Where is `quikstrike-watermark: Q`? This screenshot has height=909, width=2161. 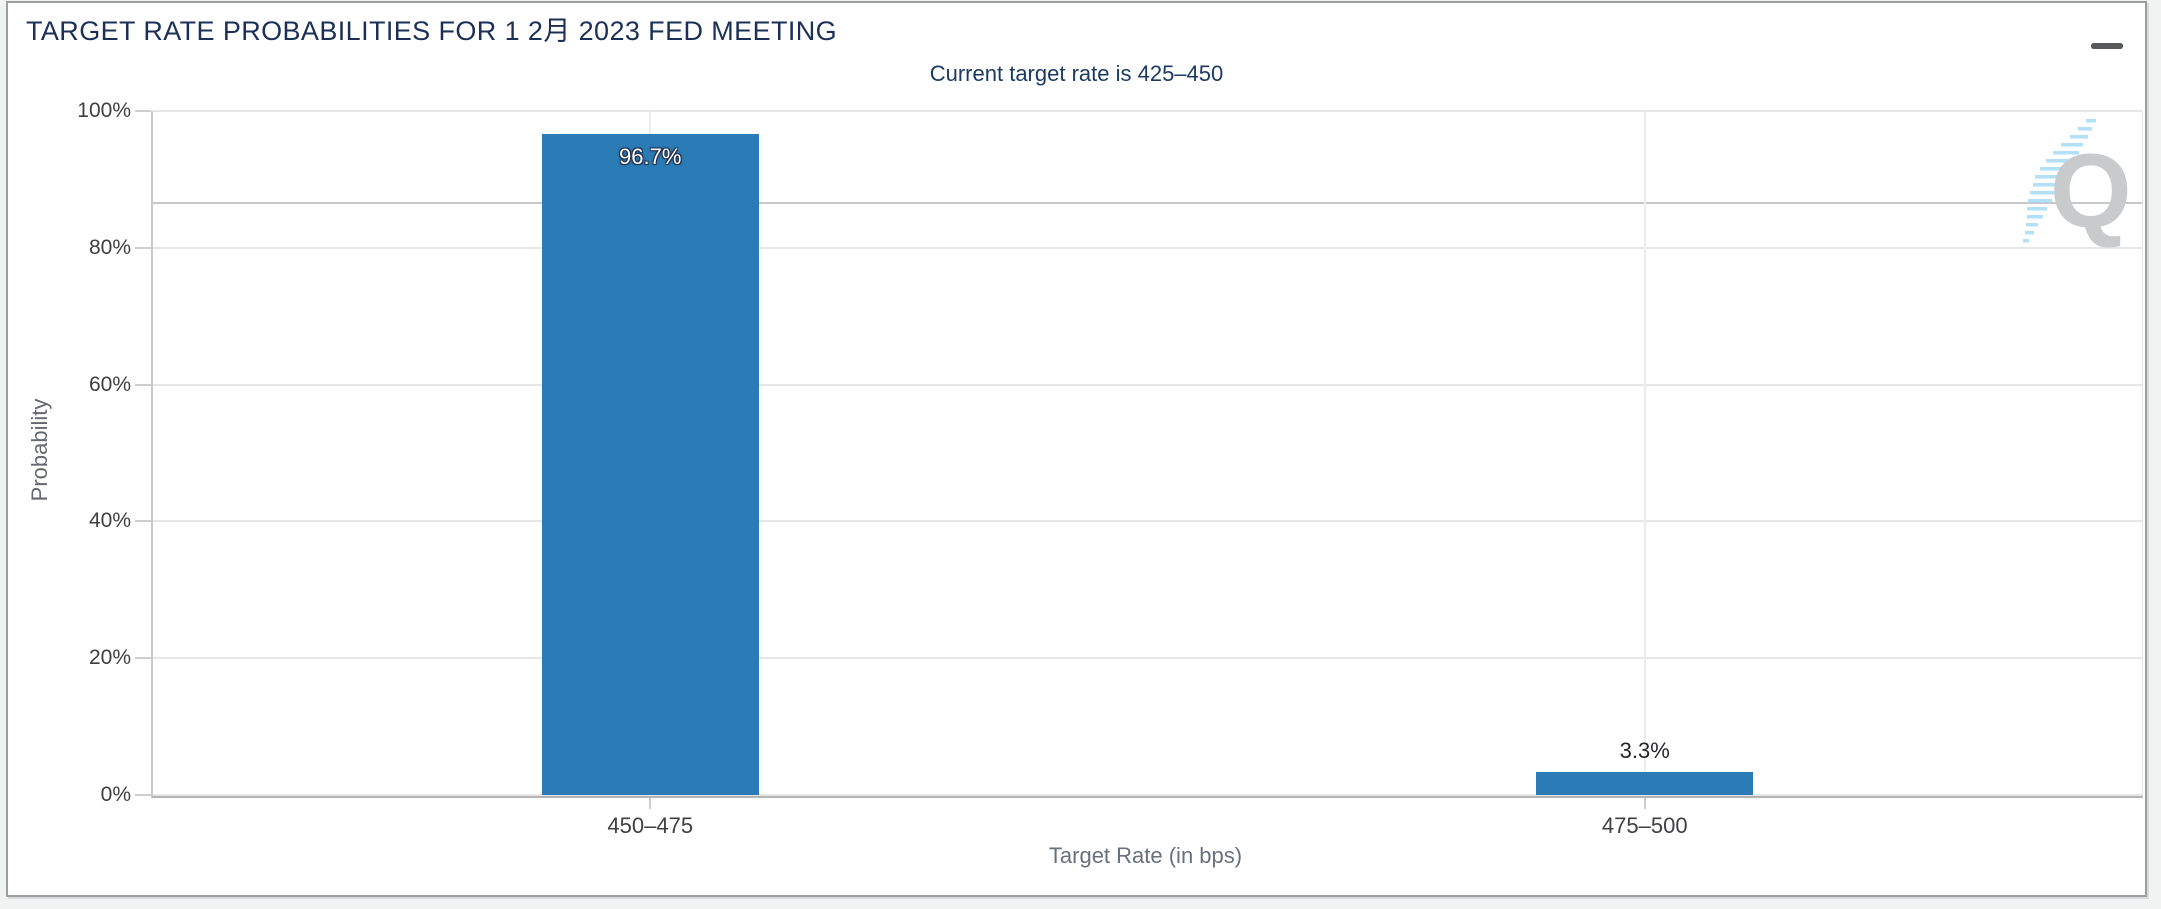 quikstrike-watermark: Q is located at coordinates (2076, 184).